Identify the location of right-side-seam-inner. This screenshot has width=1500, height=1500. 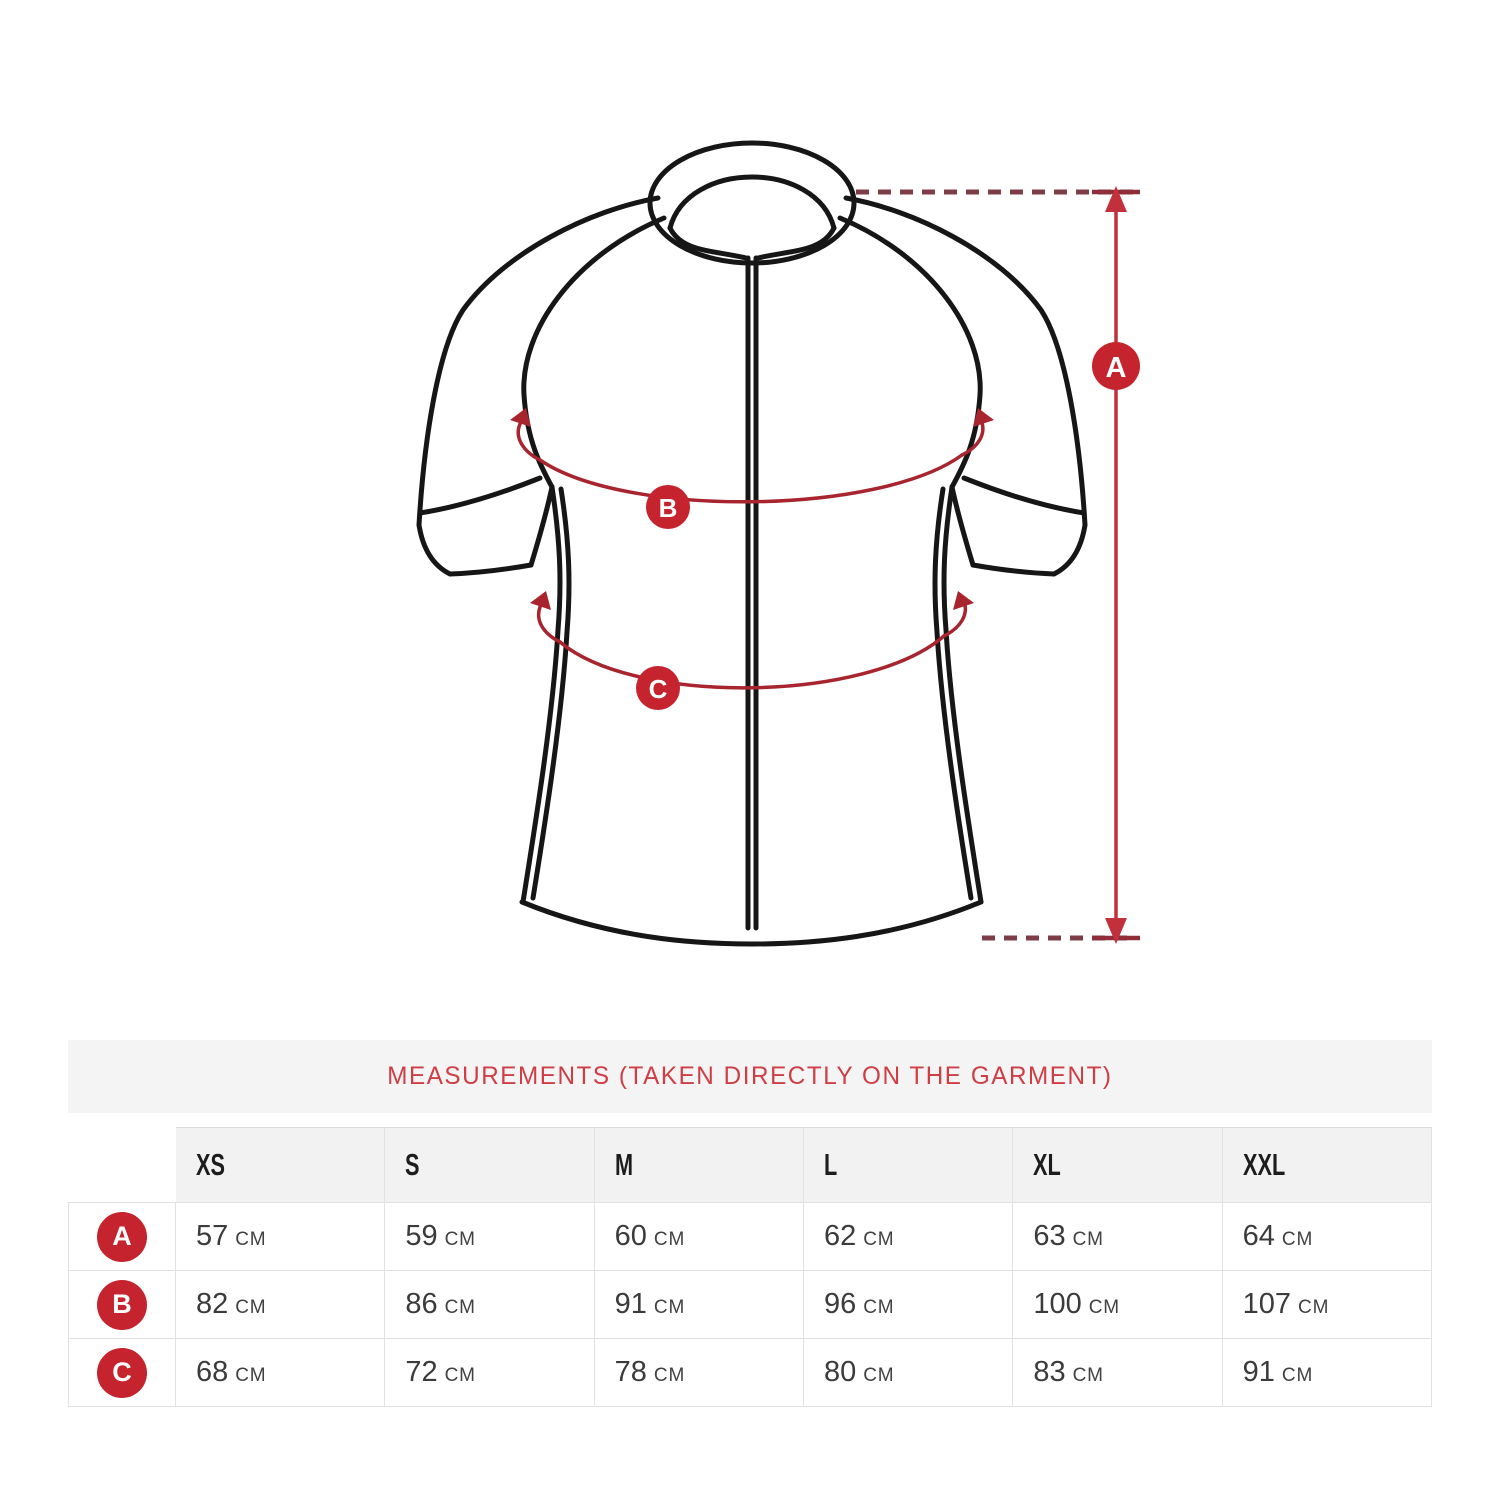
(953, 693).